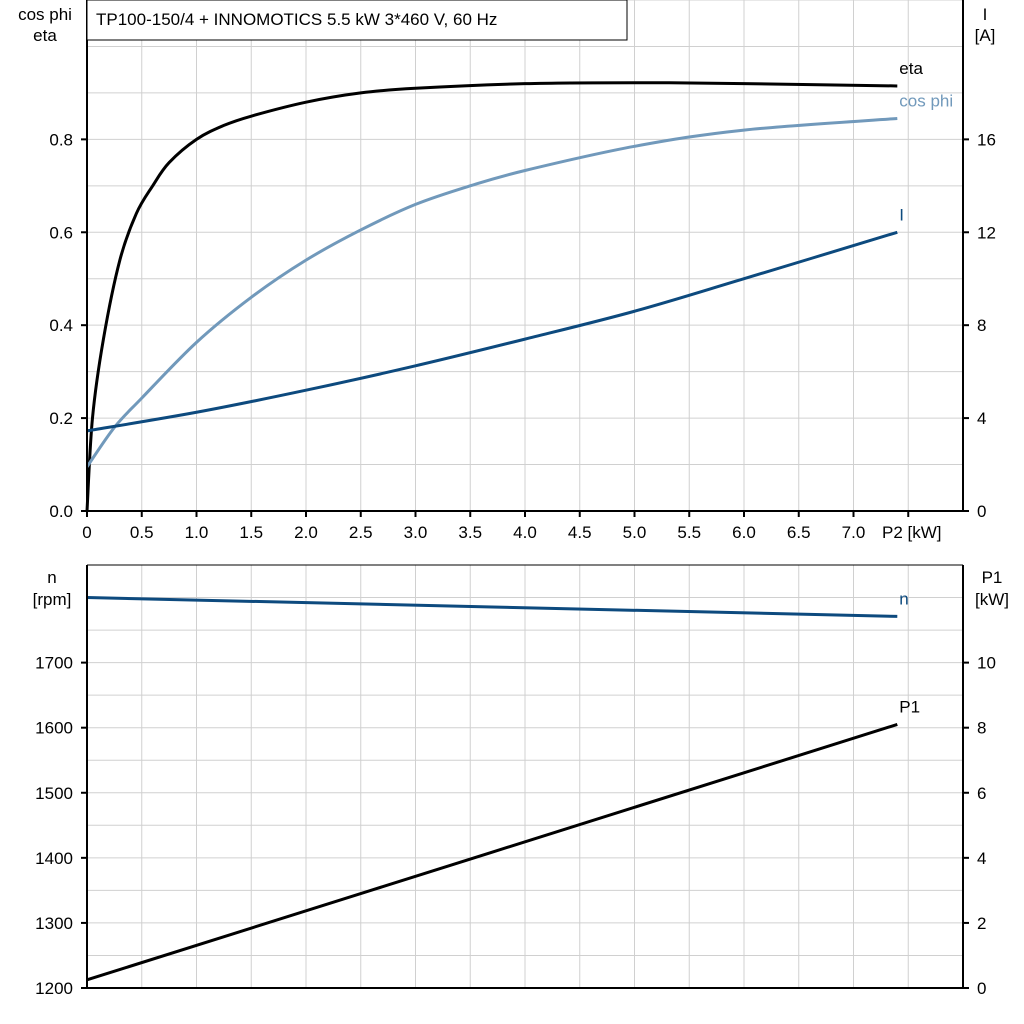 Image resolution: width=1024 pixels, height=1024 pixels. I want to click on left-axis-label-eta: eta, so click(45, 35).